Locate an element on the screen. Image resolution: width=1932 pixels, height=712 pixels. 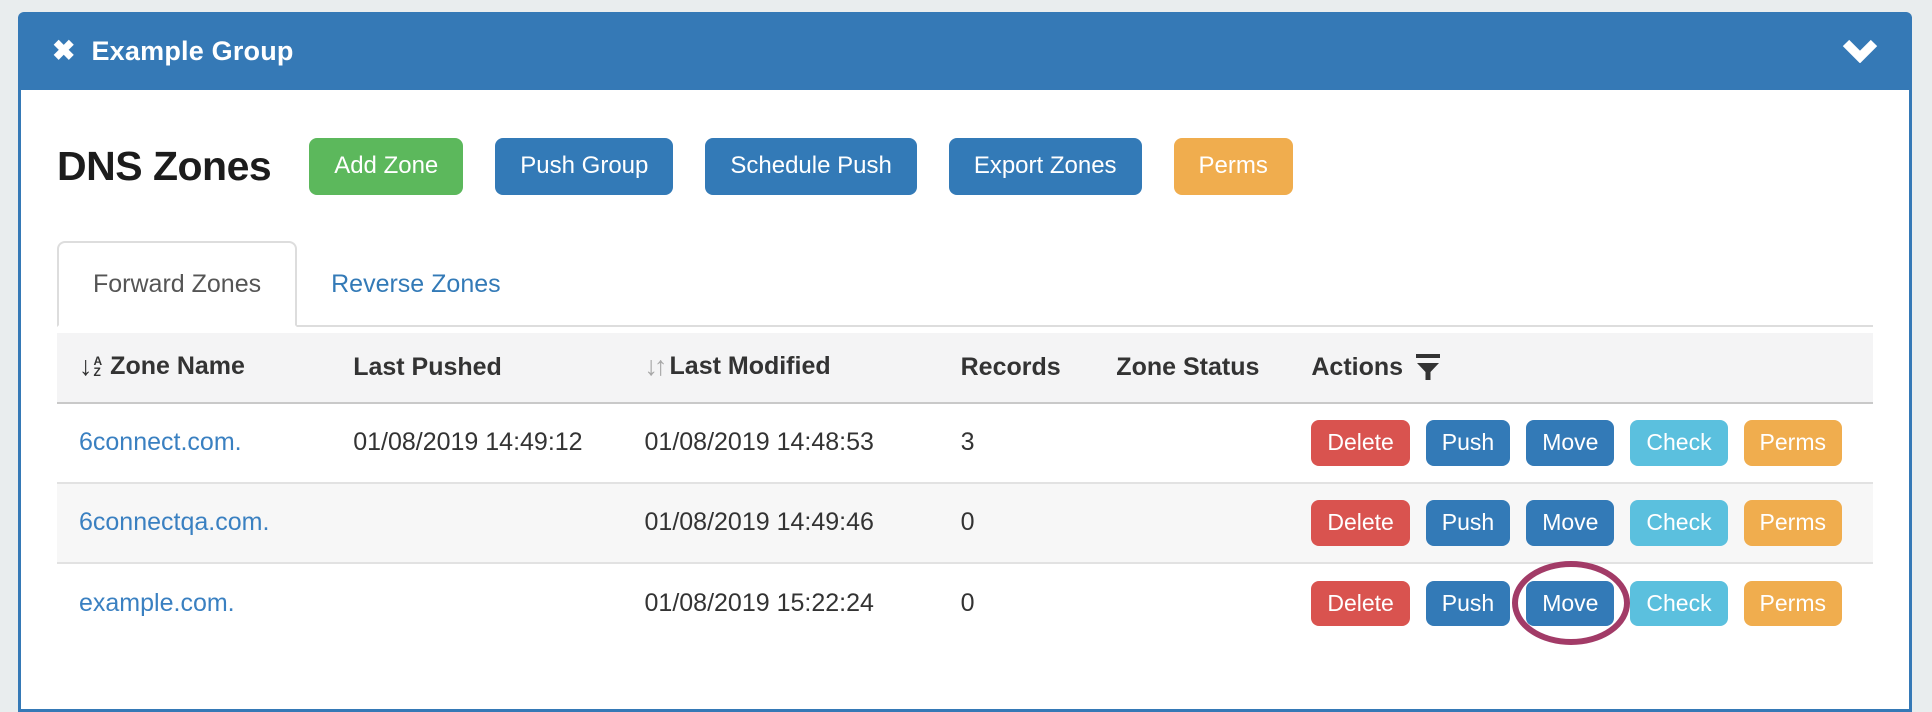
sort-alpha-icon: ↓ A Z is located at coordinates (91, 366).